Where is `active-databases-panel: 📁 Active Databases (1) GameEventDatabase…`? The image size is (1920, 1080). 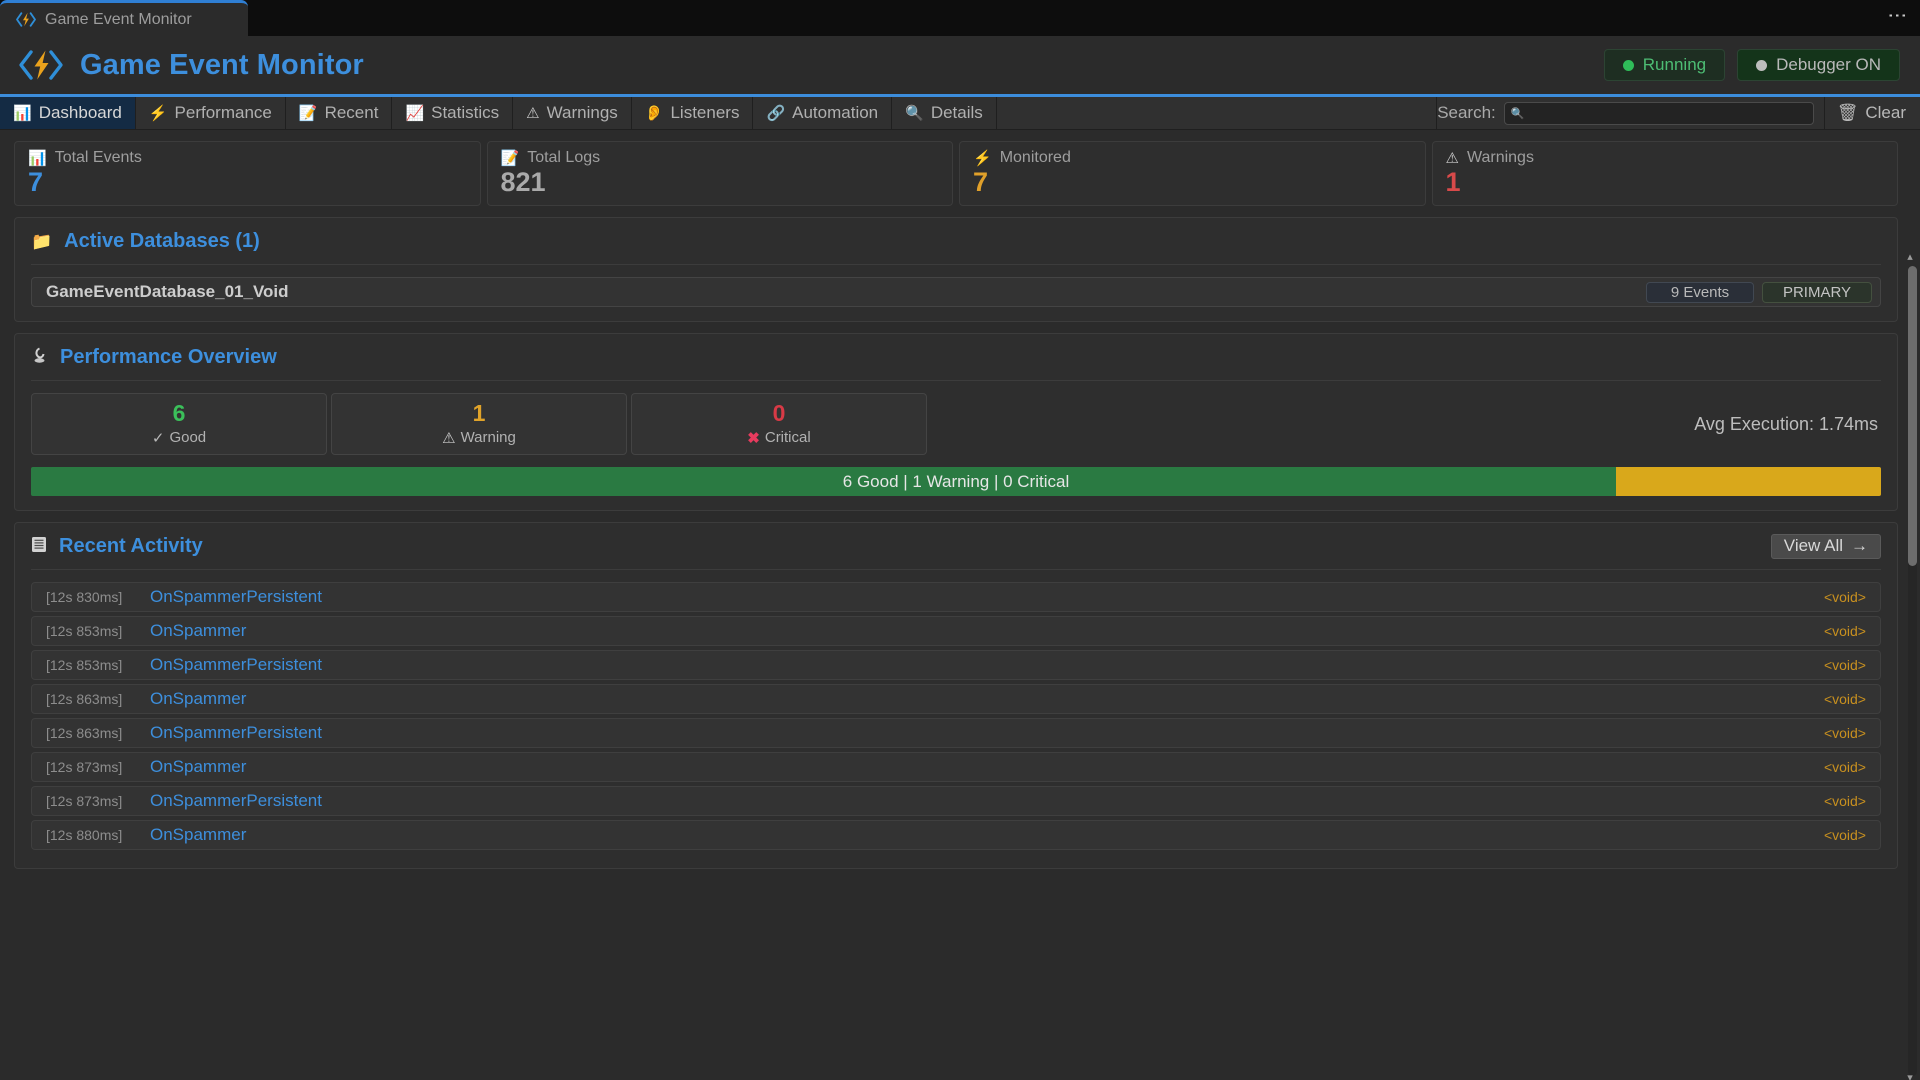
active-databases-panel: 📁 Active Databases (1) GameEventDatabase… is located at coordinates (956, 269).